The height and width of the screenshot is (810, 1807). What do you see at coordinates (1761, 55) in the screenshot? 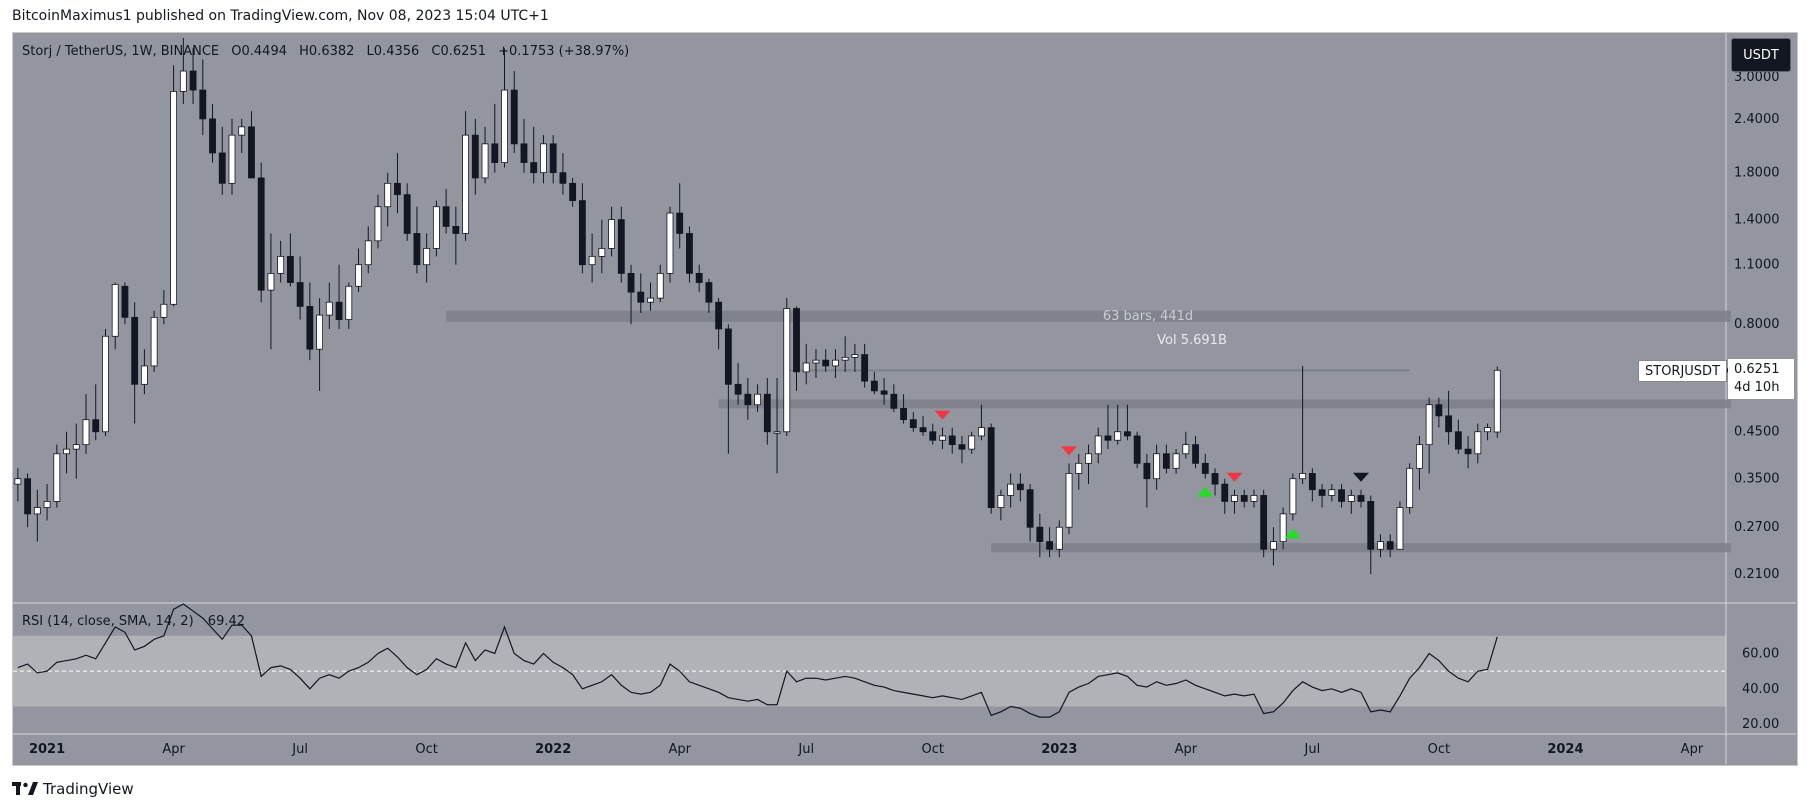
I see `currency-button: USDT` at bounding box center [1761, 55].